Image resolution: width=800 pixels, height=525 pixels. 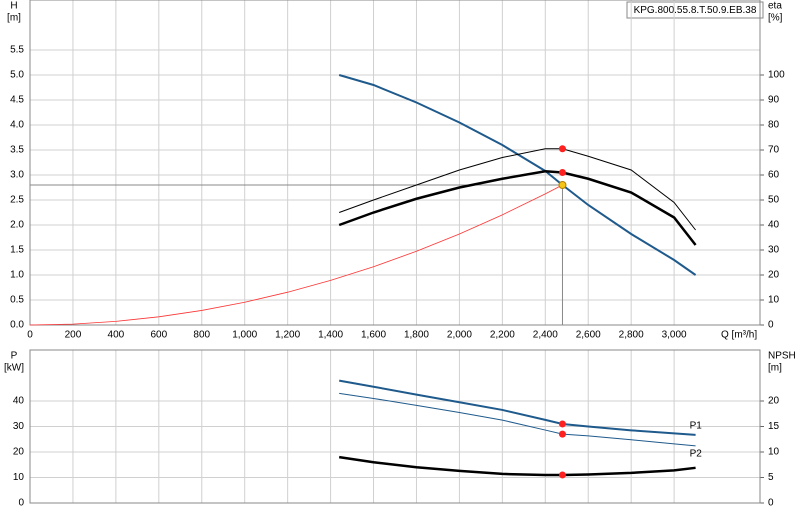 What do you see at coordinates (545, 335) in the screenshot?
I see `x-tick-label: 2,400` at bounding box center [545, 335].